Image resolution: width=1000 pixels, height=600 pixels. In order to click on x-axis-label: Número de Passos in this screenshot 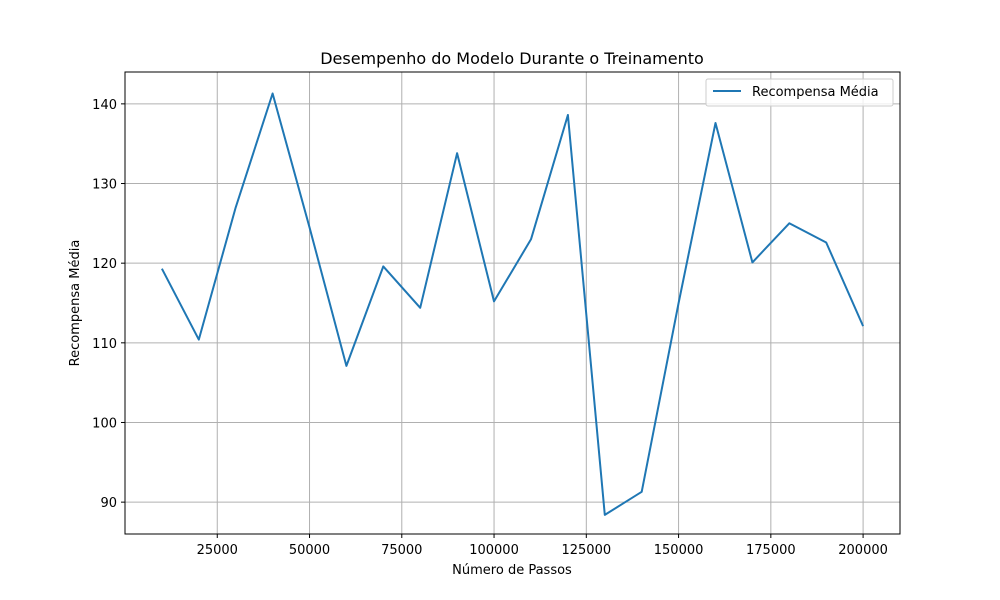, I will do `click(512, 570)`.